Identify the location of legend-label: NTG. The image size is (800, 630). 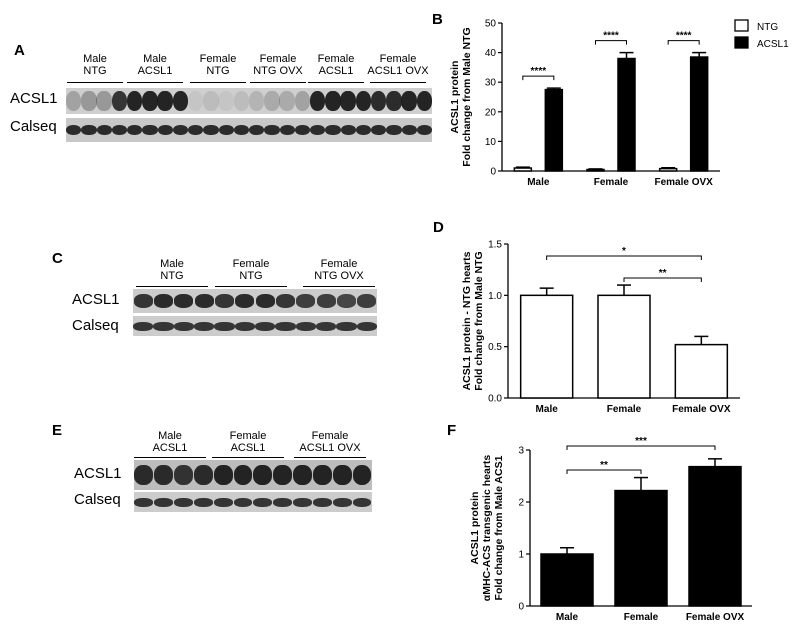
(767, 27).